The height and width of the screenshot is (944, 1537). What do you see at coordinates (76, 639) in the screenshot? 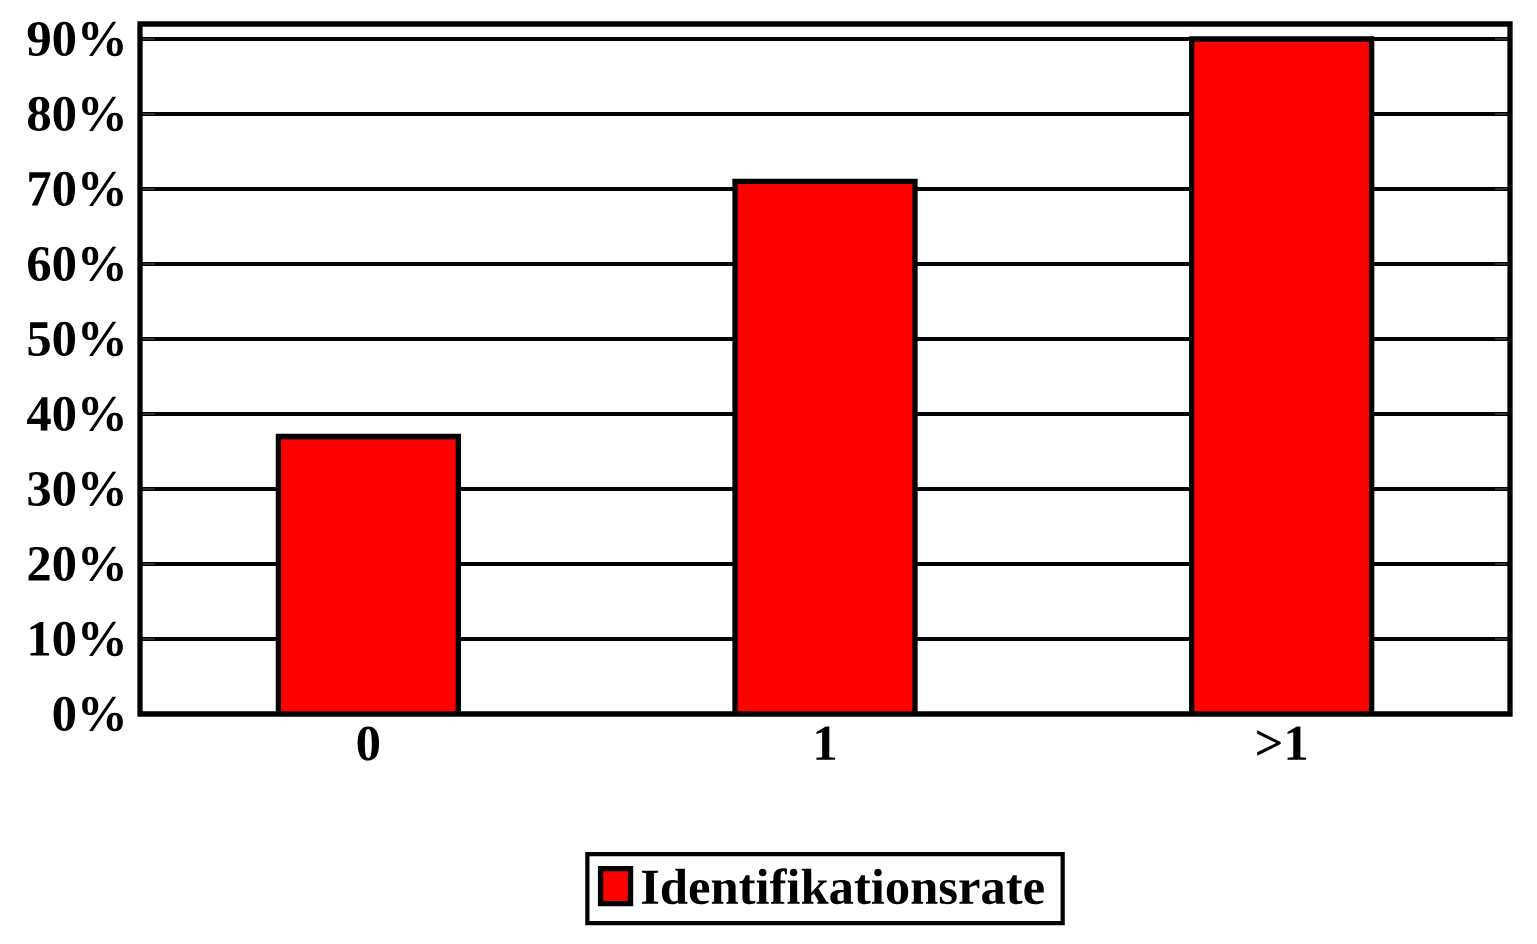
I see `y-tick-label: 10%` at bounding box center [76, 639].